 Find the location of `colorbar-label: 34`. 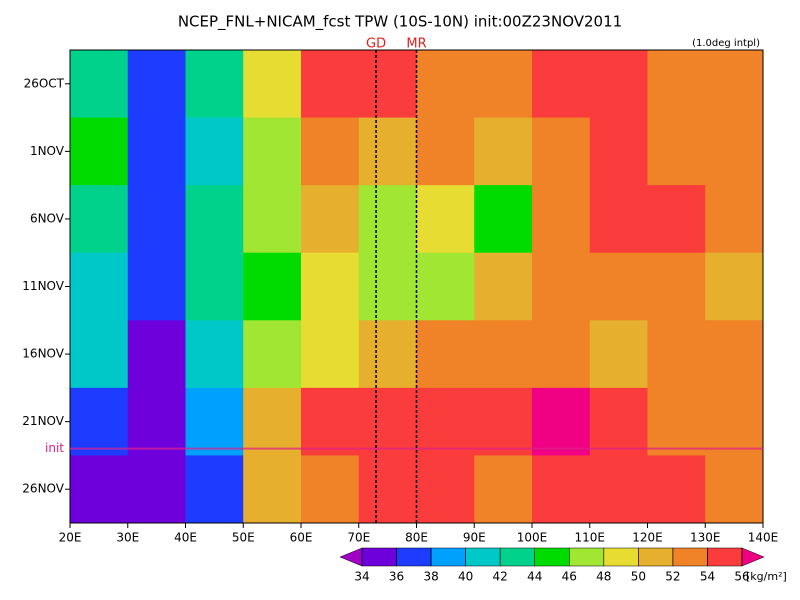

colorbar-label: 34 is located at coordinates (361, 577).